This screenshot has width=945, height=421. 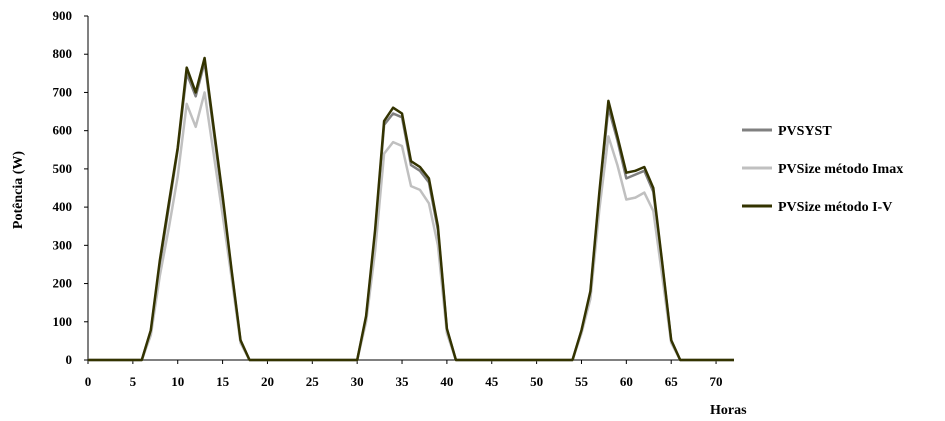 I want to click on legend-label: PVSize método Imax, so click(x=840, y=169).